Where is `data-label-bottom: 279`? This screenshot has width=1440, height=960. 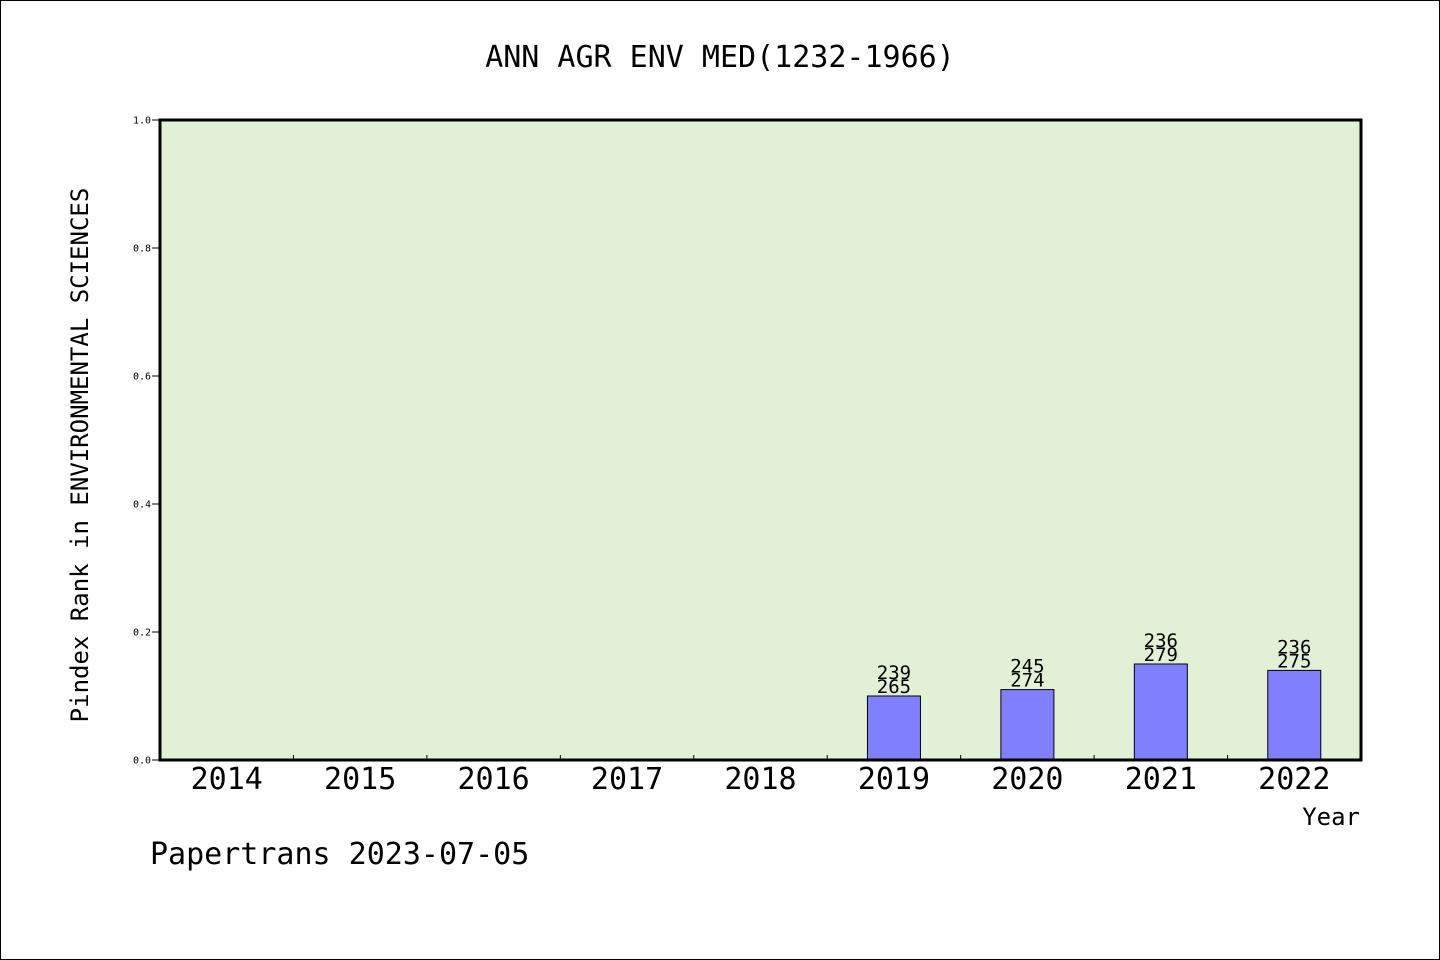
data-label-bottom: 279 is located at coordinates (1161, 655).